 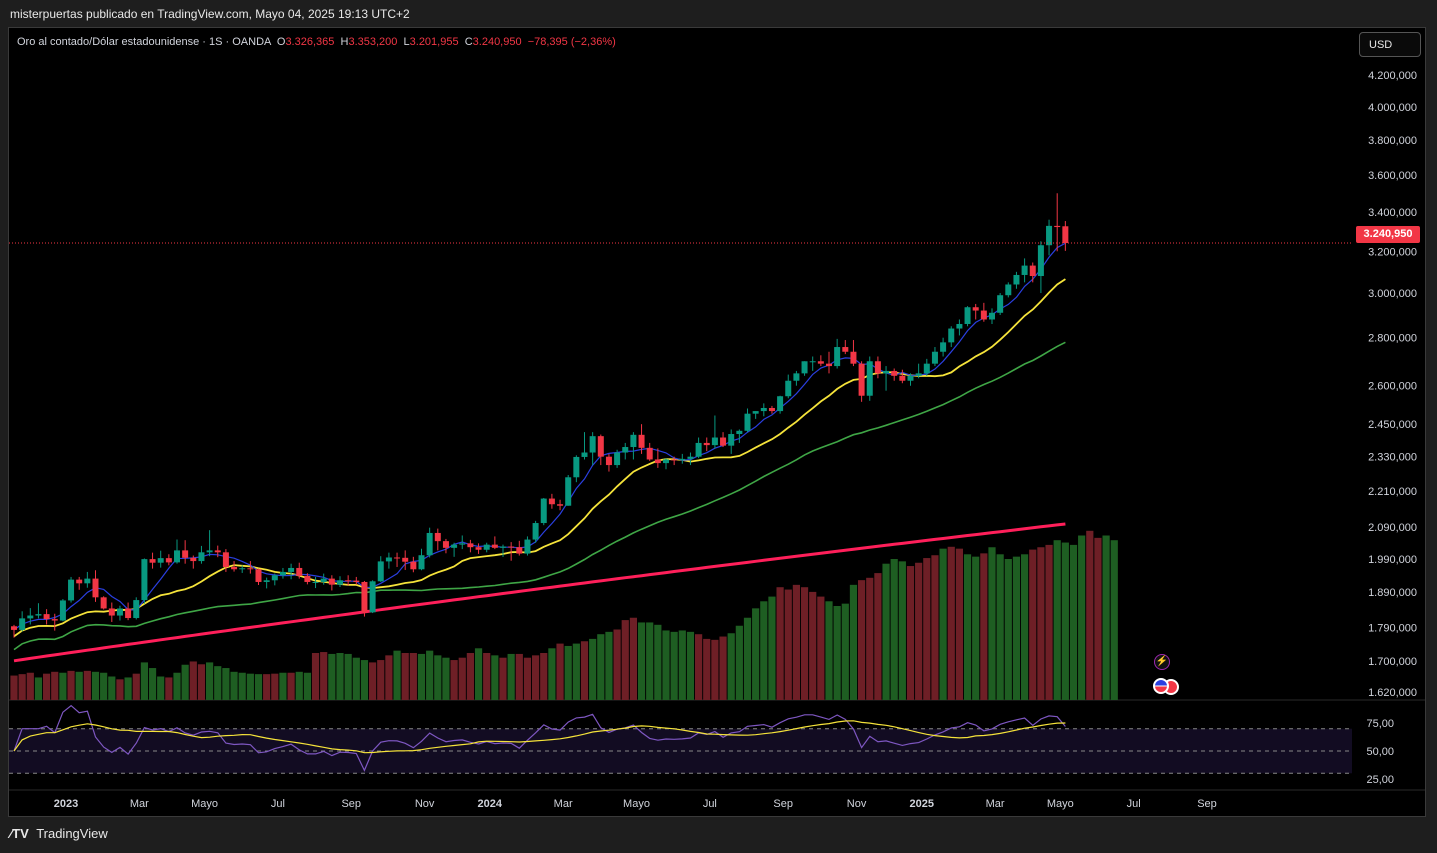 What do you see at coordinates (1380, 724) in the screenshot?
I see `rsi-tick-label: 75,00` at bounding box center [1380, 724].